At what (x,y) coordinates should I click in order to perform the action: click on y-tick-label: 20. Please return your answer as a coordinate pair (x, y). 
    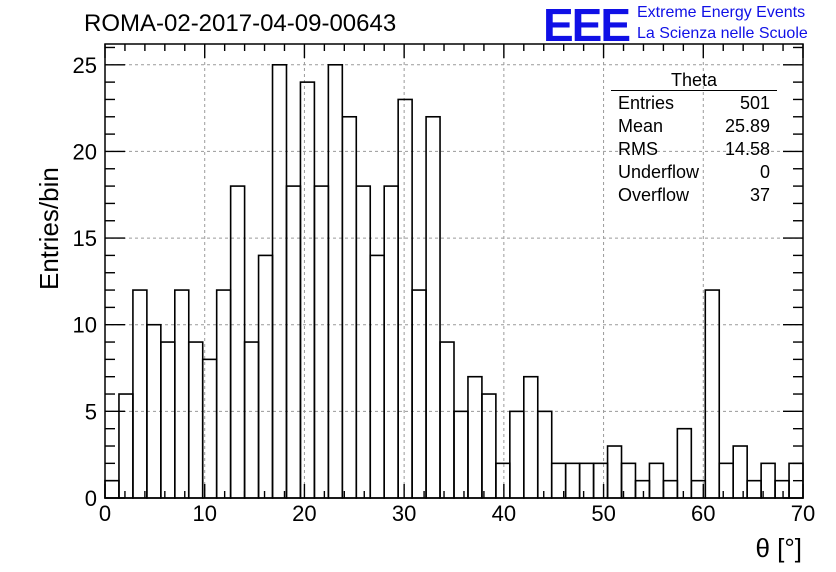
    Looking at the image, I should click on (85, 151).